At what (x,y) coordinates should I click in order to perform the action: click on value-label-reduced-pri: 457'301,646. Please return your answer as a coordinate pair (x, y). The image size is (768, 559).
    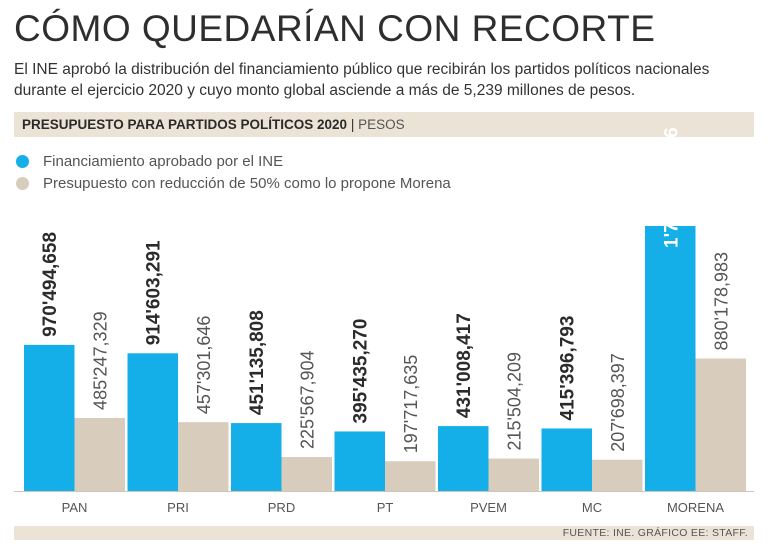
    Looking at the image, I should click on (204, 365).